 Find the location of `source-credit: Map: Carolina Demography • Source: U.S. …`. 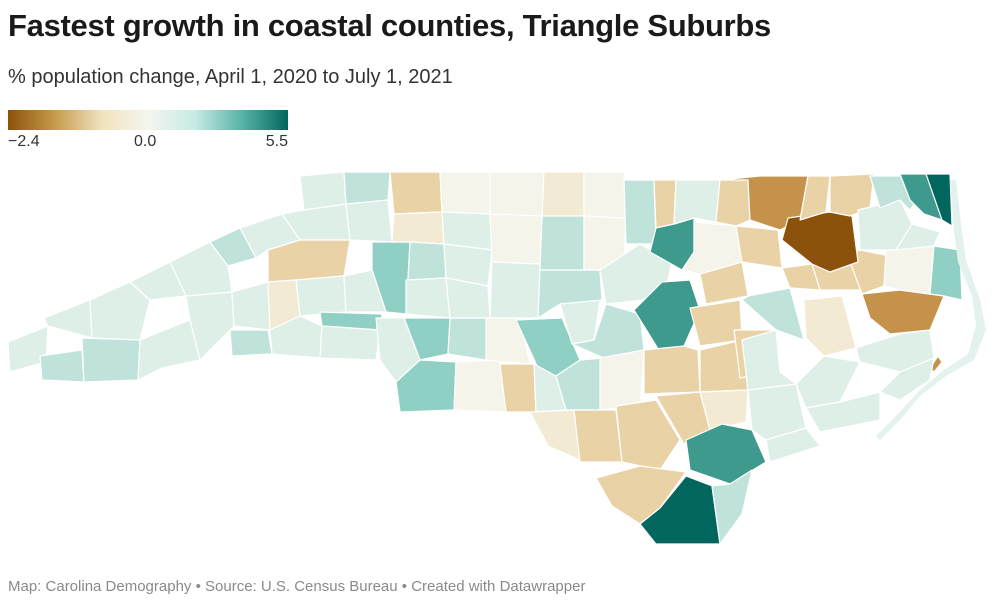

source-credit: Map: Carolina Demography • Source: U.S. … is located at coordinates (297, 586).